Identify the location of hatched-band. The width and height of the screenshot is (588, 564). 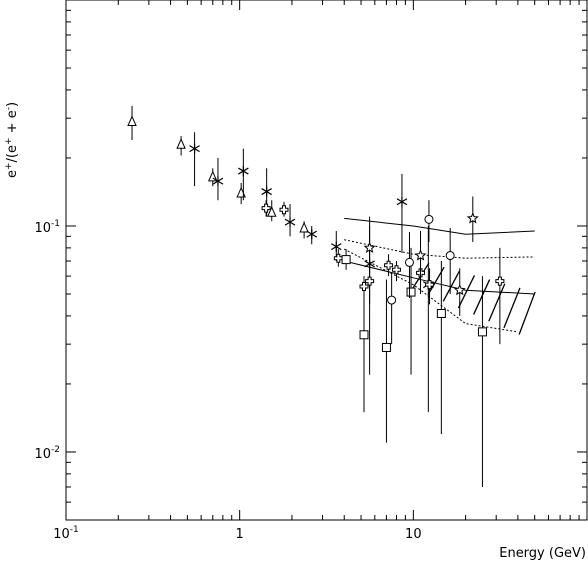
(474, 298).